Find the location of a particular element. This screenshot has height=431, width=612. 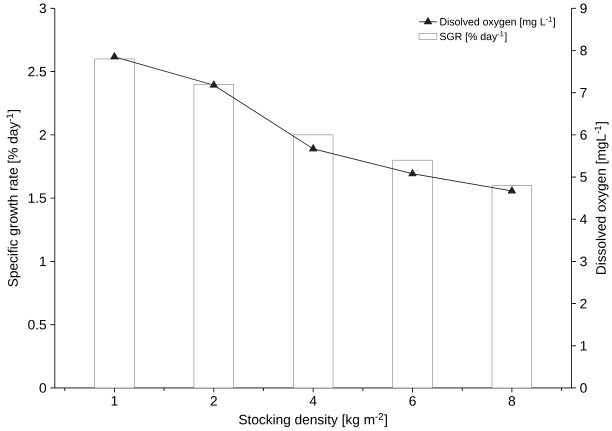

y2-axis-title: Dissolved oxygen [mgL$^{-1}$] is located at coordinates (601, 198).